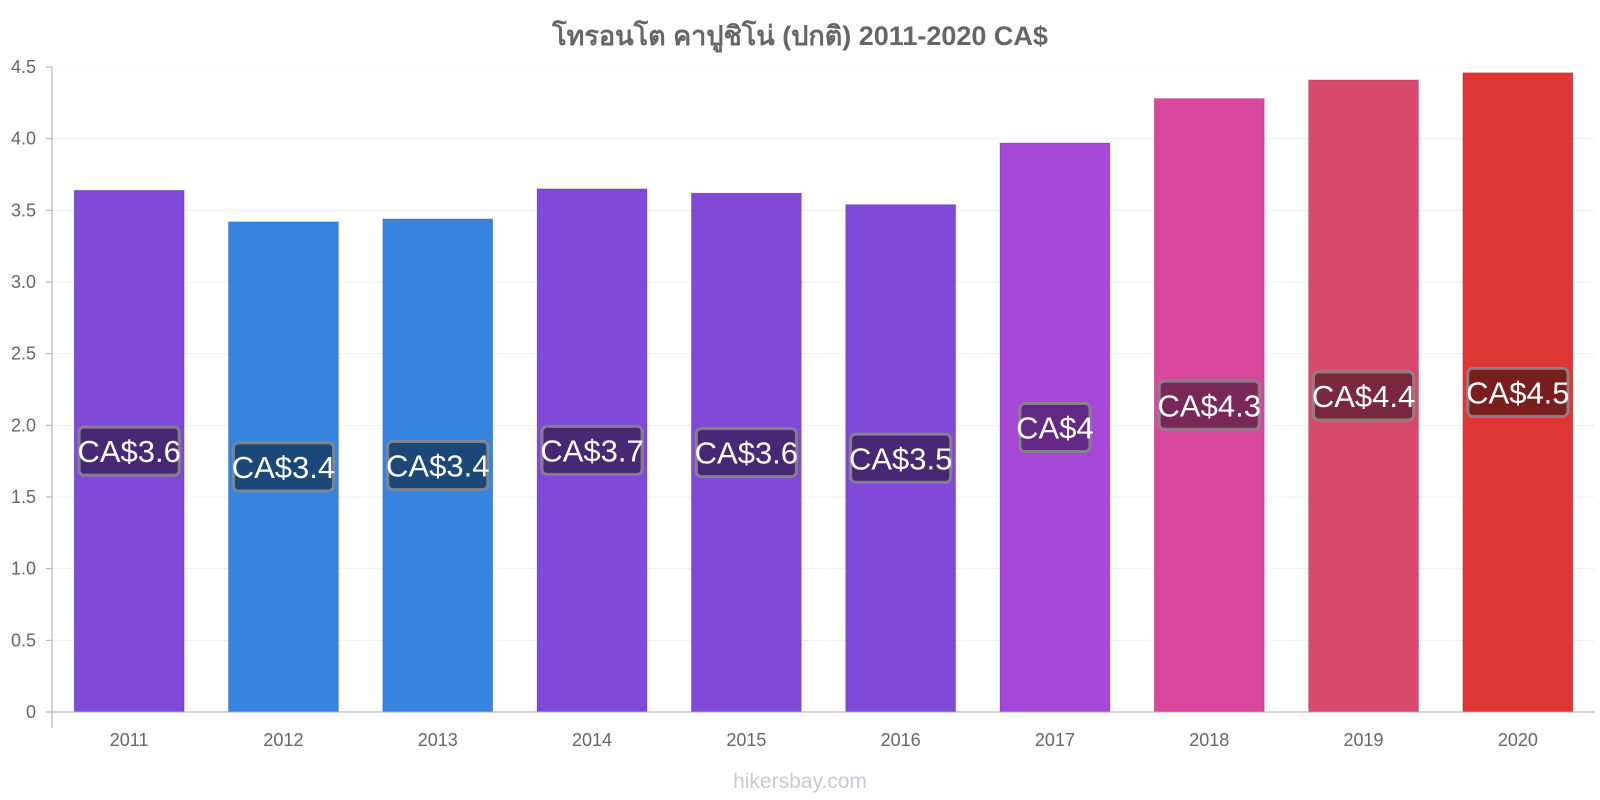 This screenshot has height=800, width=1600. What do you see at coordinates (1518, 740) in the screenshot?
I see `x-tick-label: 2020` at bounding box center [1518, 740].